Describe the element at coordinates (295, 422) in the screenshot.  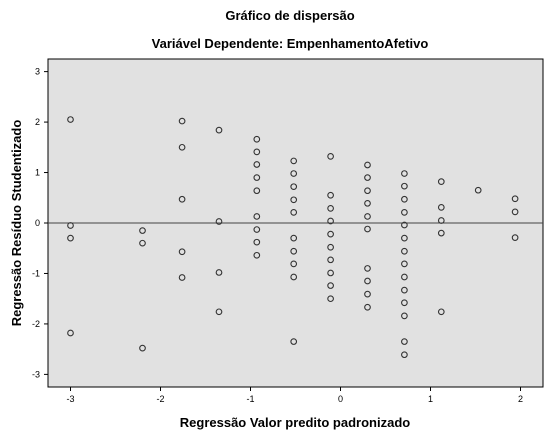
I see `x-axis-label: Regressão Valor predito padronizado` at that location.